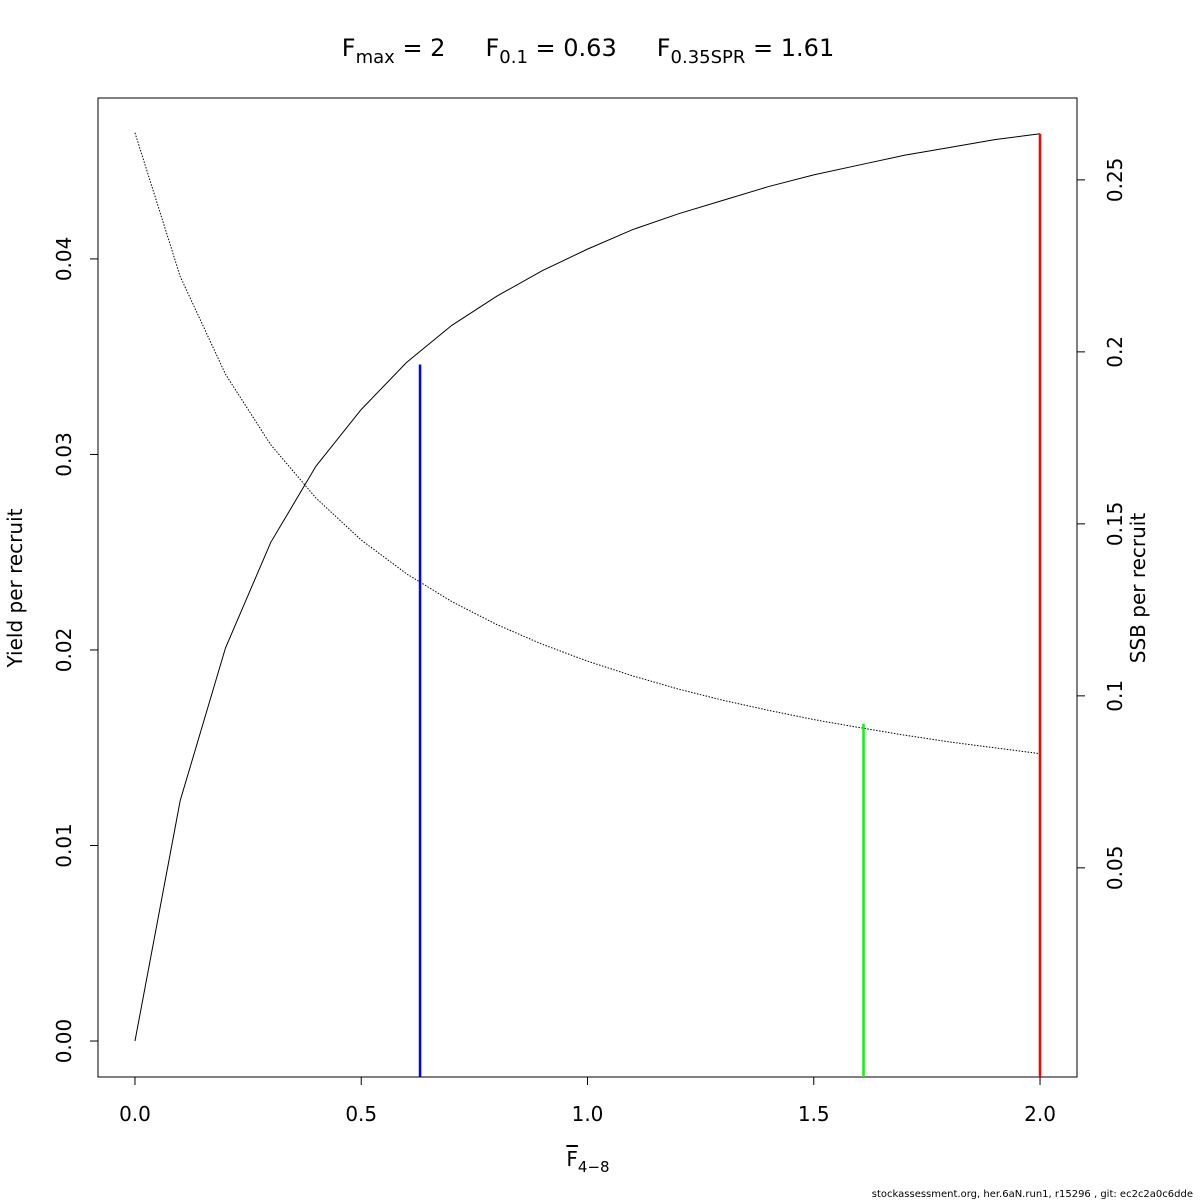 The image size is (1200, 1200). Describe the element at coordinates (1138, 588) in the screenshot. I see `y2-axis-label: SSB per recruit` at that location.